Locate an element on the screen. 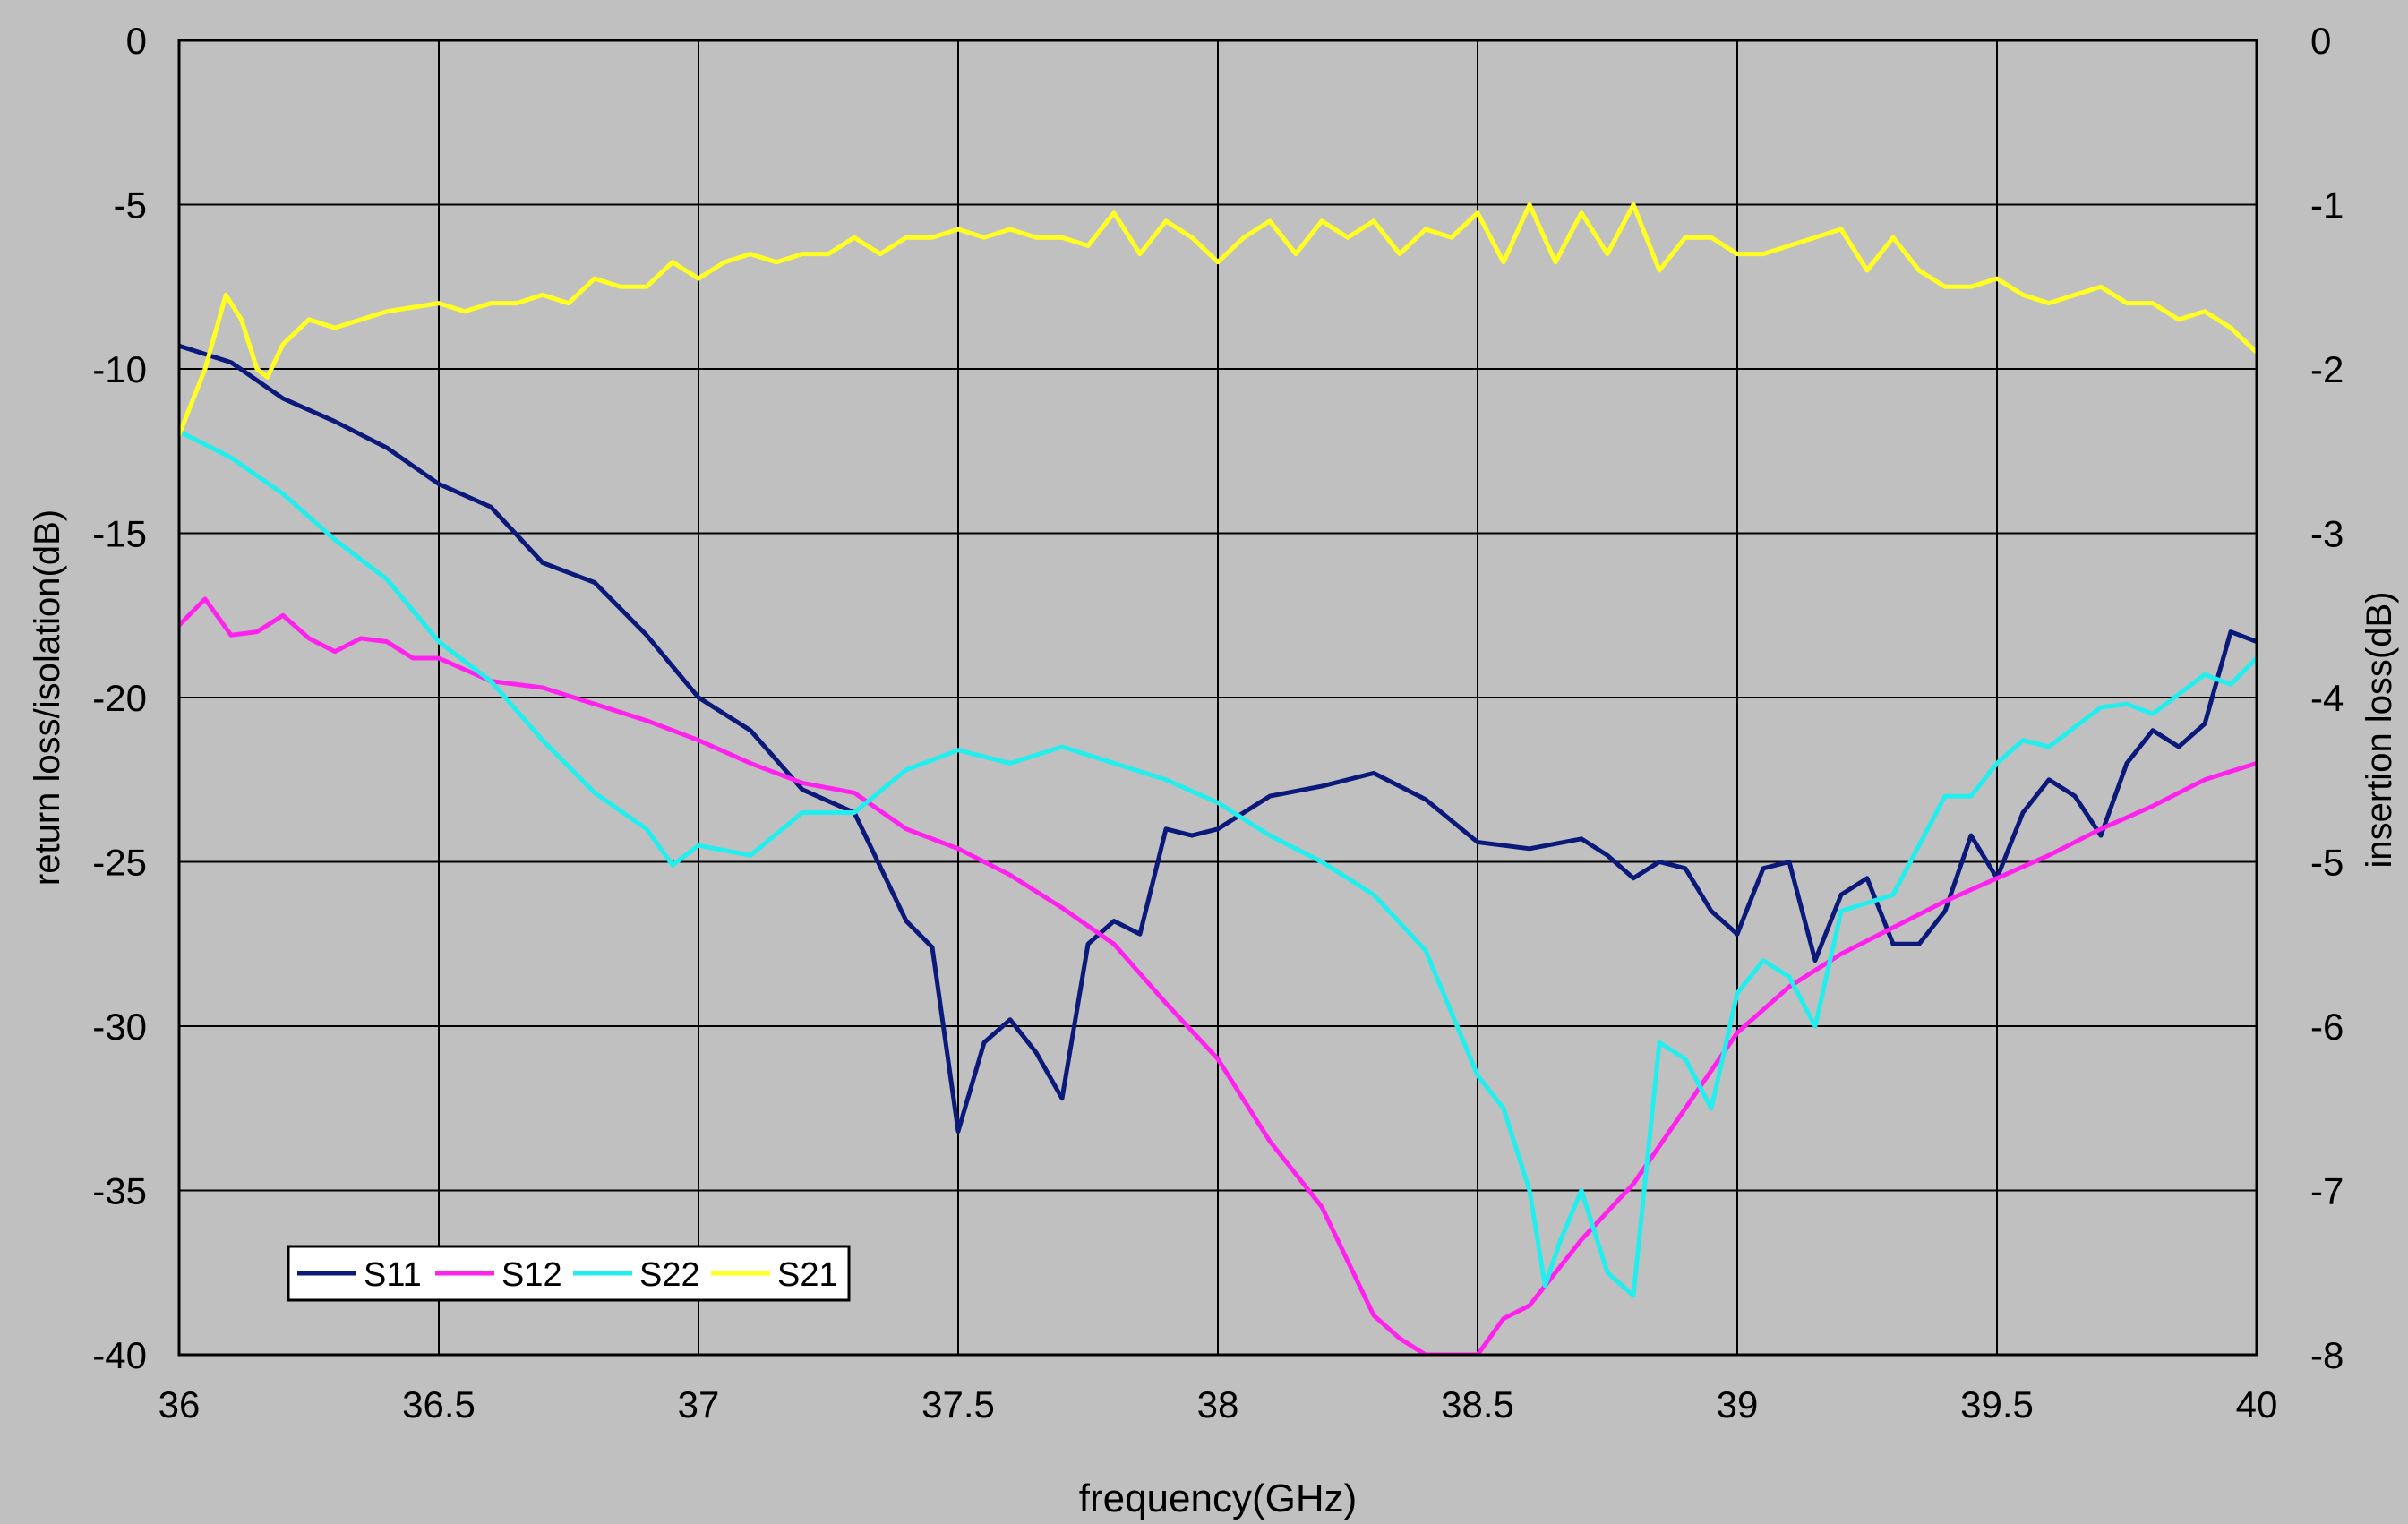 Image resolution: width=2408 pixels, height=1524 pixels. series-line-s21 is located at coordinates (1218, 319).